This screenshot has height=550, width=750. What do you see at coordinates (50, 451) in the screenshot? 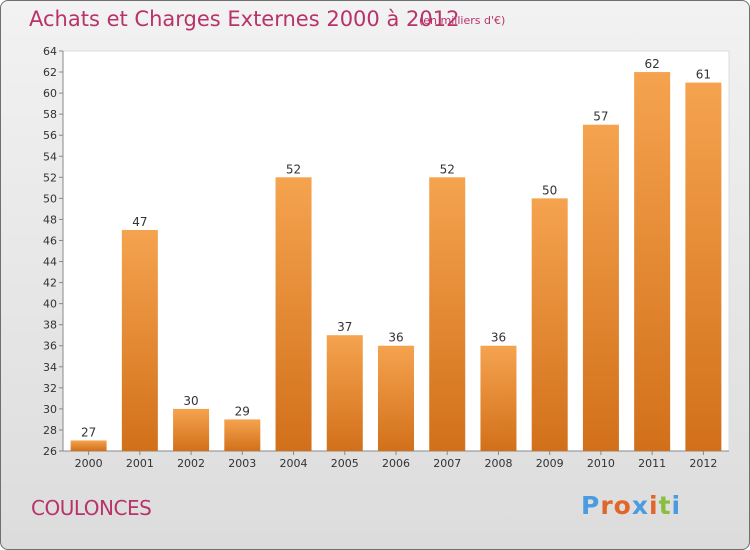
I see `y-tick-label: 26` at bounding box center [50, 451].